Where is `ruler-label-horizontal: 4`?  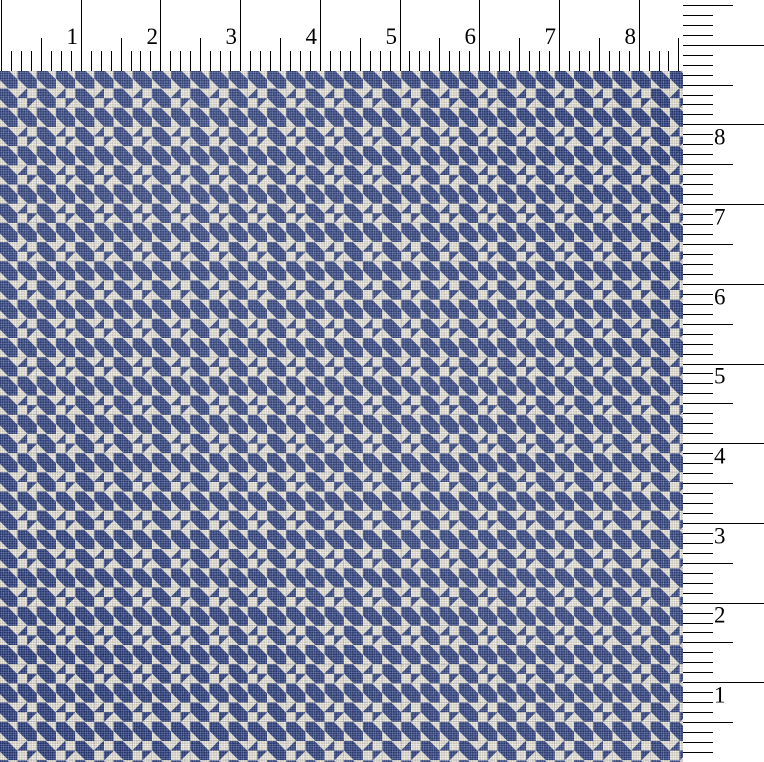 ruler-label-horizontal: 4 is located at coordinates (311, 36).